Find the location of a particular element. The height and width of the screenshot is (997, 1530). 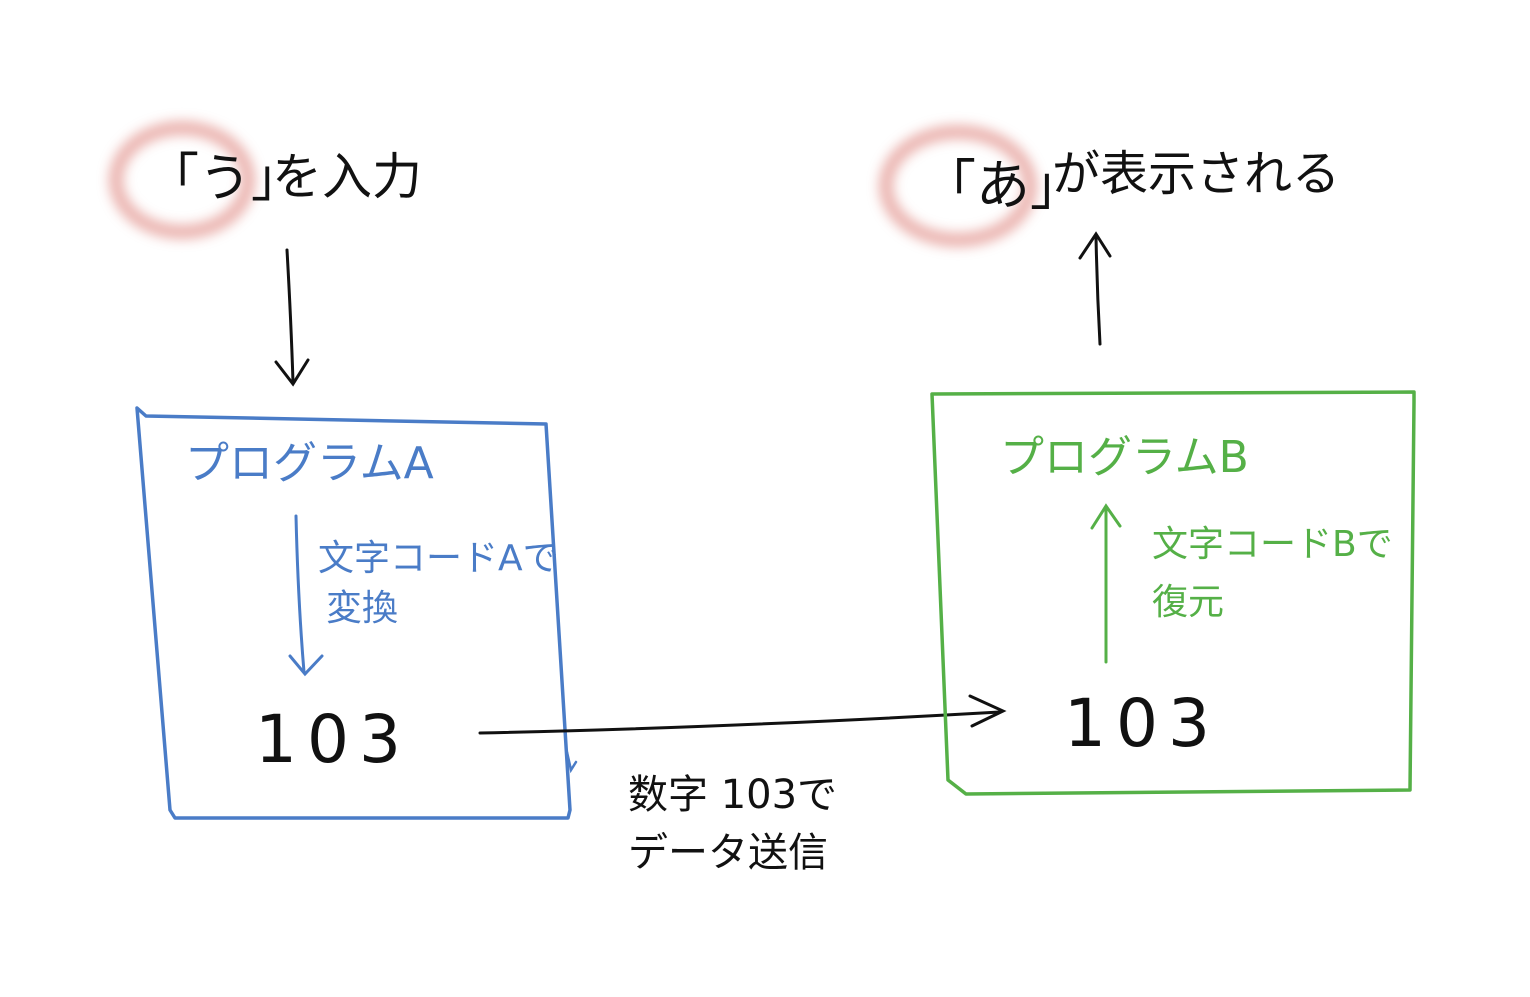

program-a-step-line1: 文字コードAで is located at coordinates (438, 558).